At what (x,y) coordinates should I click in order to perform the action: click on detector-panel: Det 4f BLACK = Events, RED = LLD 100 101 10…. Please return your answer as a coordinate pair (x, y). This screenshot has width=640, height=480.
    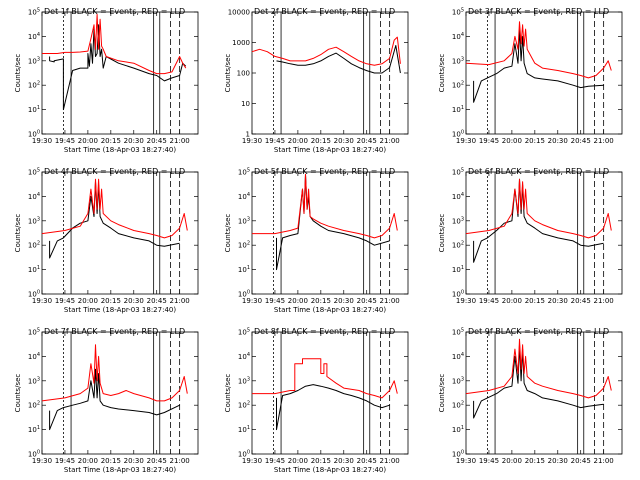
    Looking at the image, I should click on (106, 240).